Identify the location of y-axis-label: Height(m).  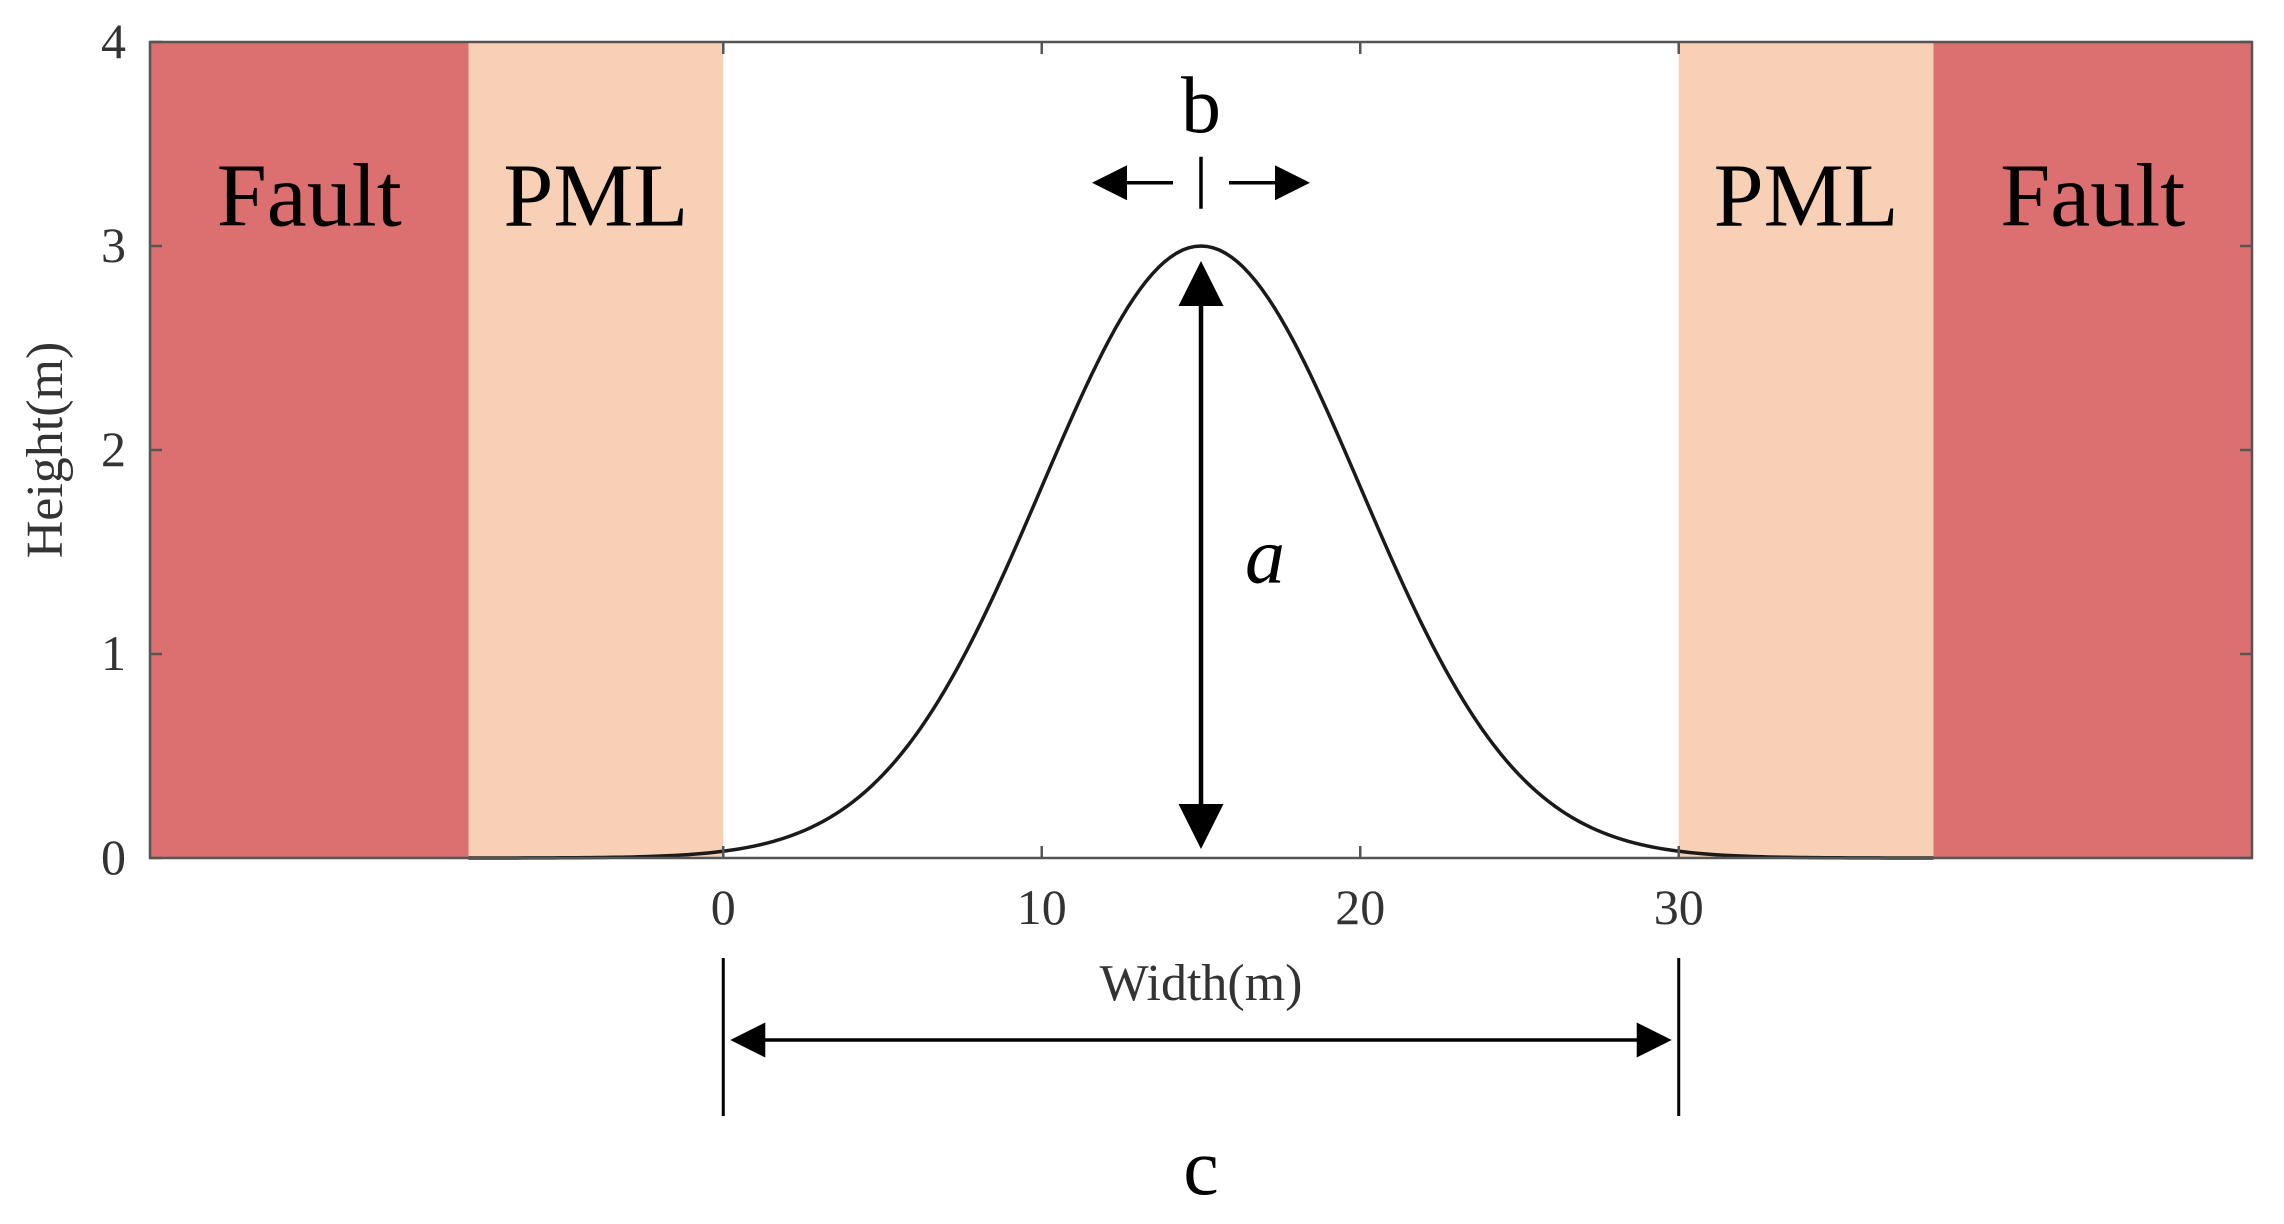
(45, 450).